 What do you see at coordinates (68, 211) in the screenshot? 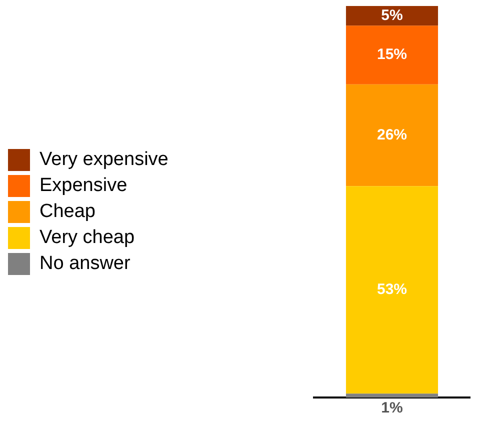
I see `legend-label: Cheap` at bounding box center [68, 211].